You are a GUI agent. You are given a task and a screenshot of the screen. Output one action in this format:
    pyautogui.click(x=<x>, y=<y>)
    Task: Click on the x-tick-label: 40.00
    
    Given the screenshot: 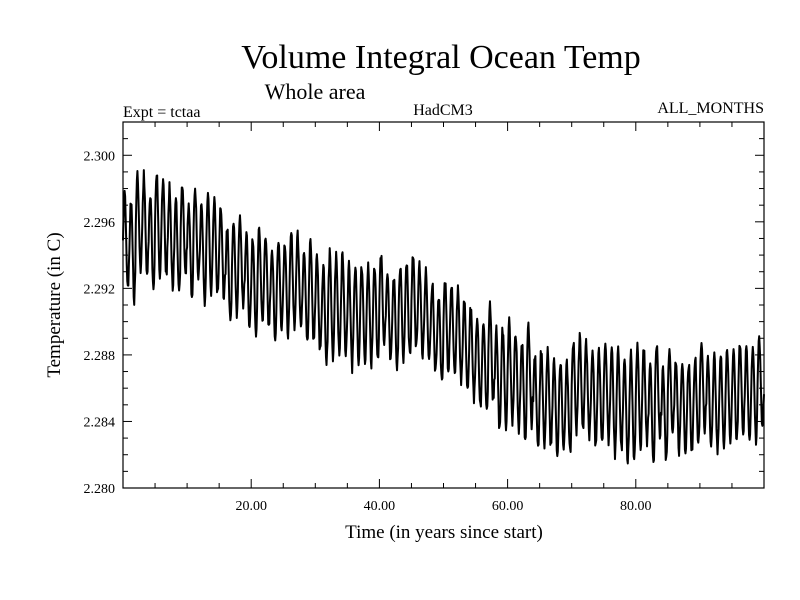 What is the action you would take?
    pyautogui.click(x=380, y=506)
    